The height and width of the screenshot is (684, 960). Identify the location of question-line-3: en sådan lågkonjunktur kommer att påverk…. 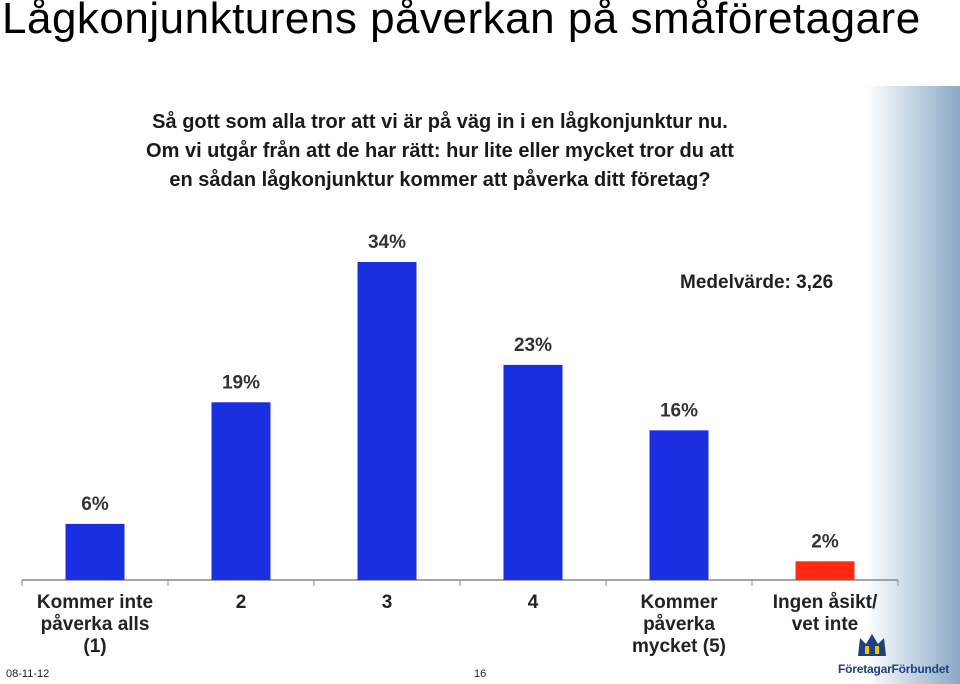
(440, 180).